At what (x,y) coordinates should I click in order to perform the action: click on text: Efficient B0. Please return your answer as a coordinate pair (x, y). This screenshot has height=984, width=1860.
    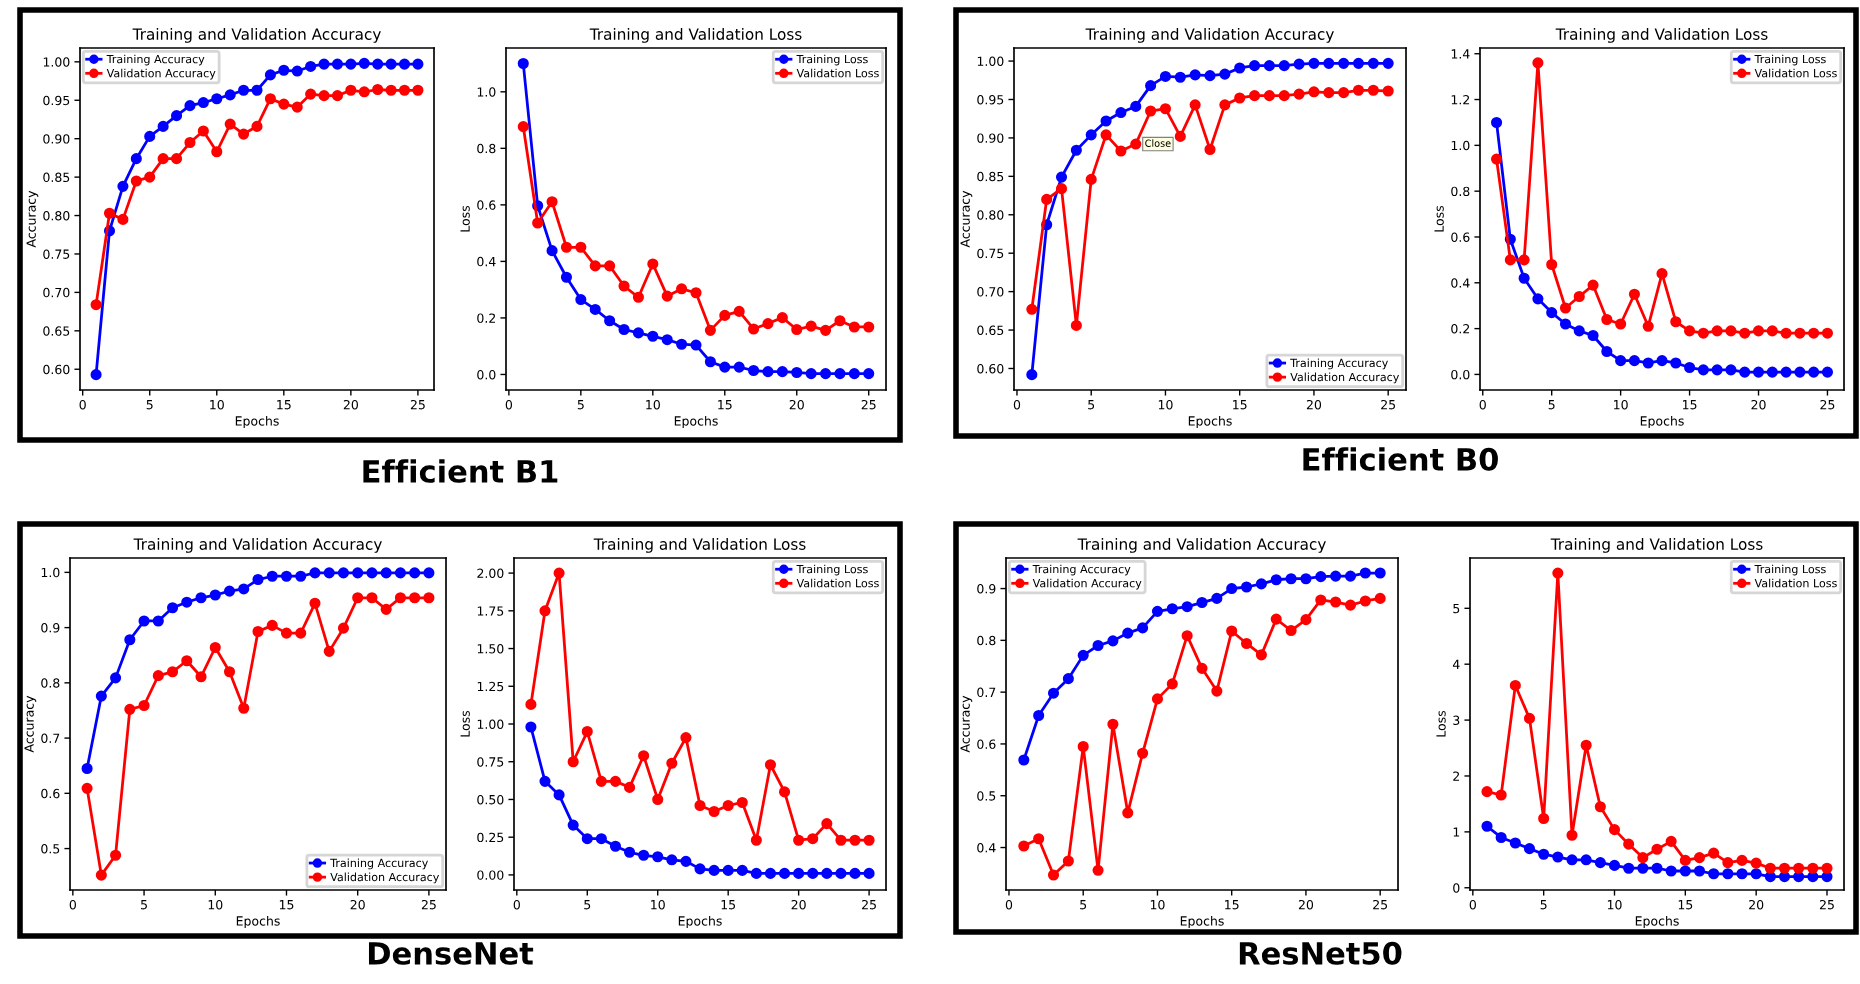
    Looking at the image, I should click on (1400, 459).